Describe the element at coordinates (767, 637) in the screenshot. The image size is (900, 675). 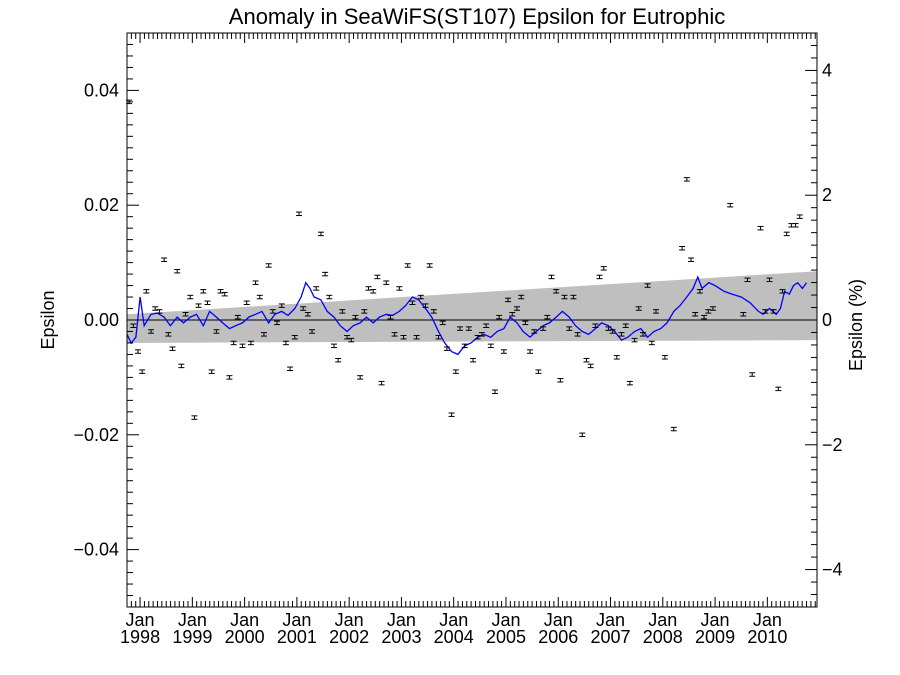
I see `x-tick-label-year: 2010` at that location.